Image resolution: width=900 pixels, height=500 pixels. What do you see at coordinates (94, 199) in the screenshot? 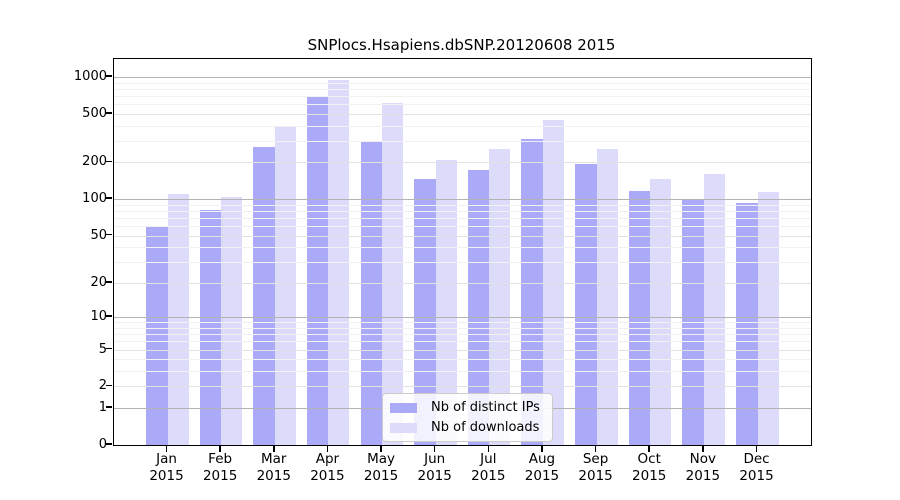
I see `y-tick-label-100: 100` at bounding box center [94, 199].